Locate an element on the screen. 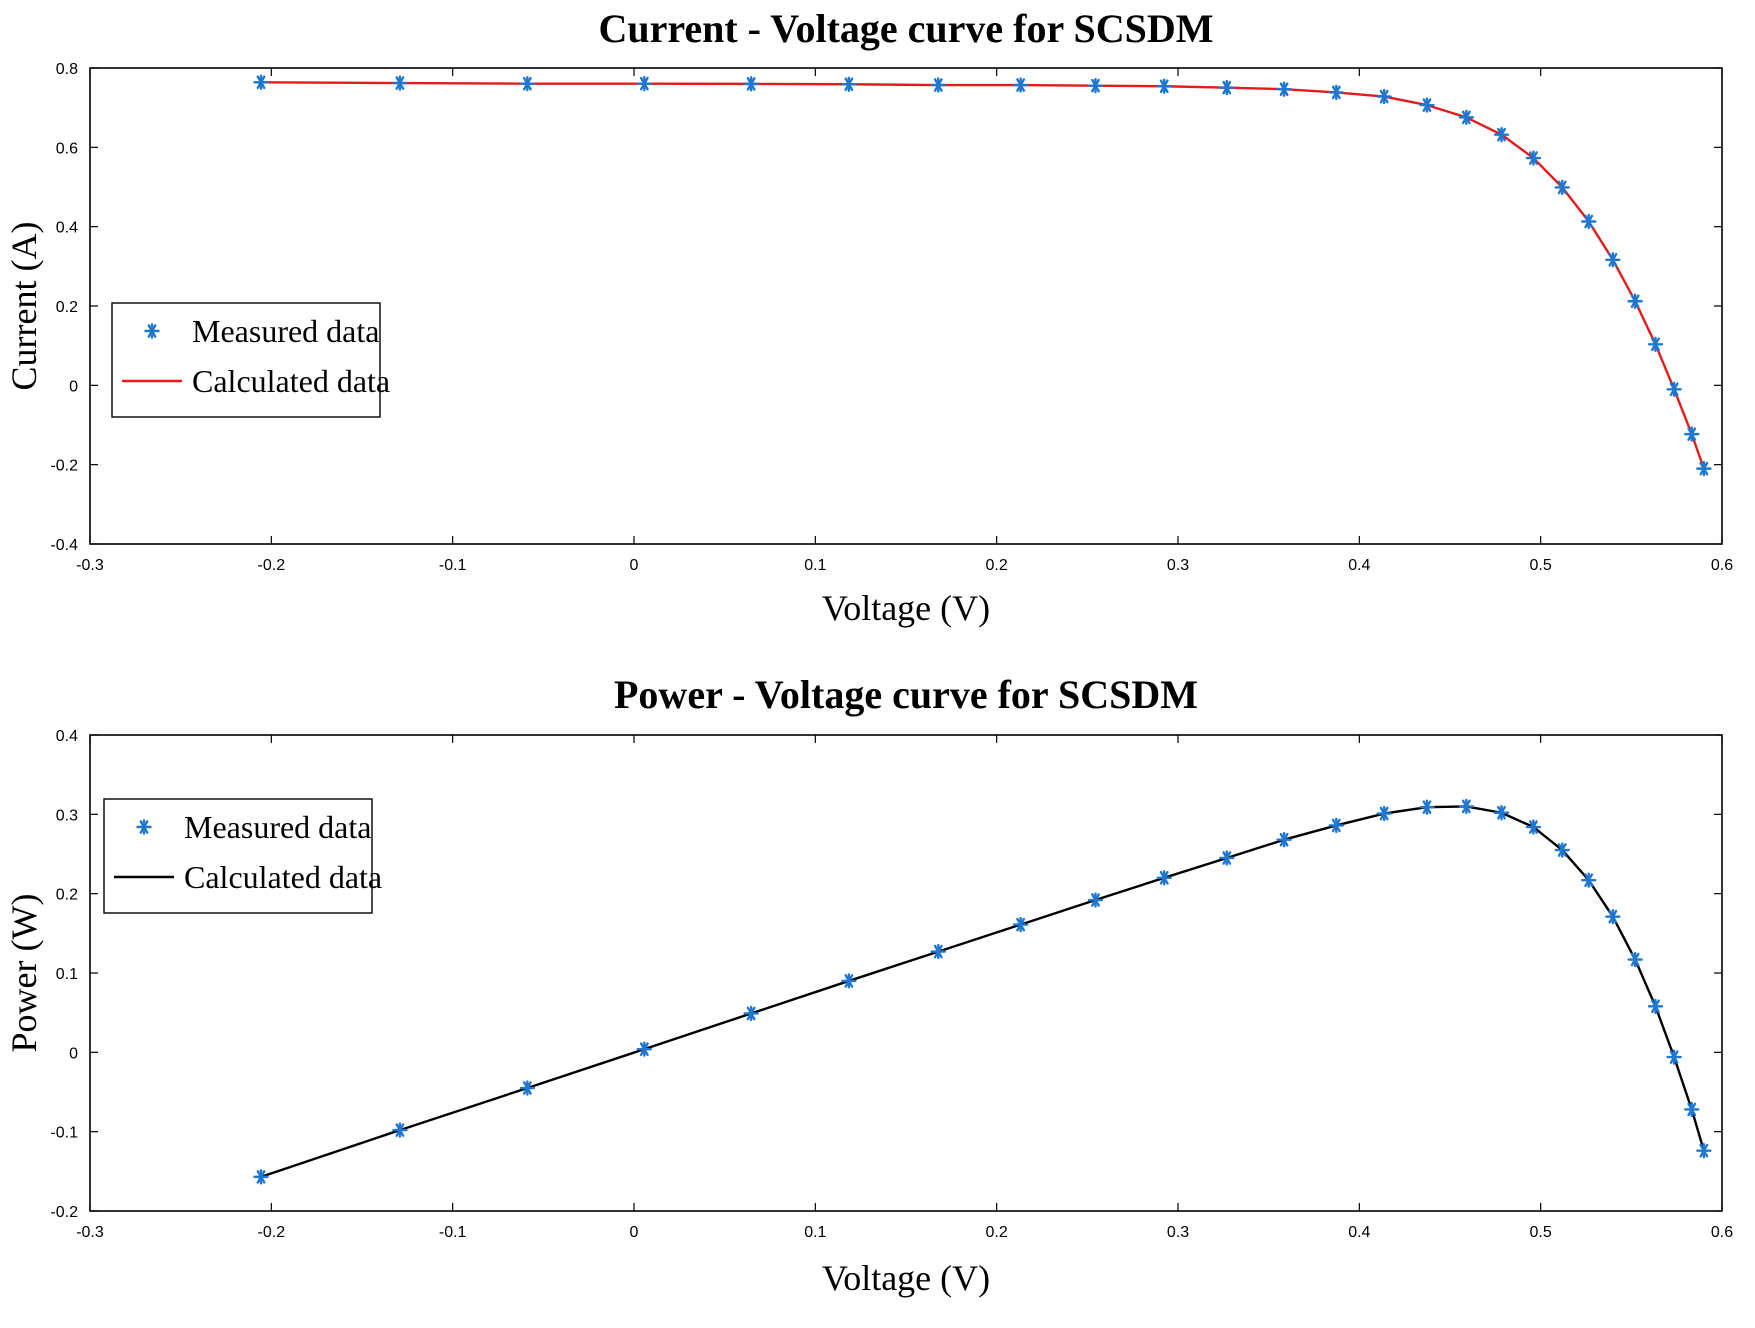  pv-x-tick-label: -0.1 is located at coordinates (453, 1232).